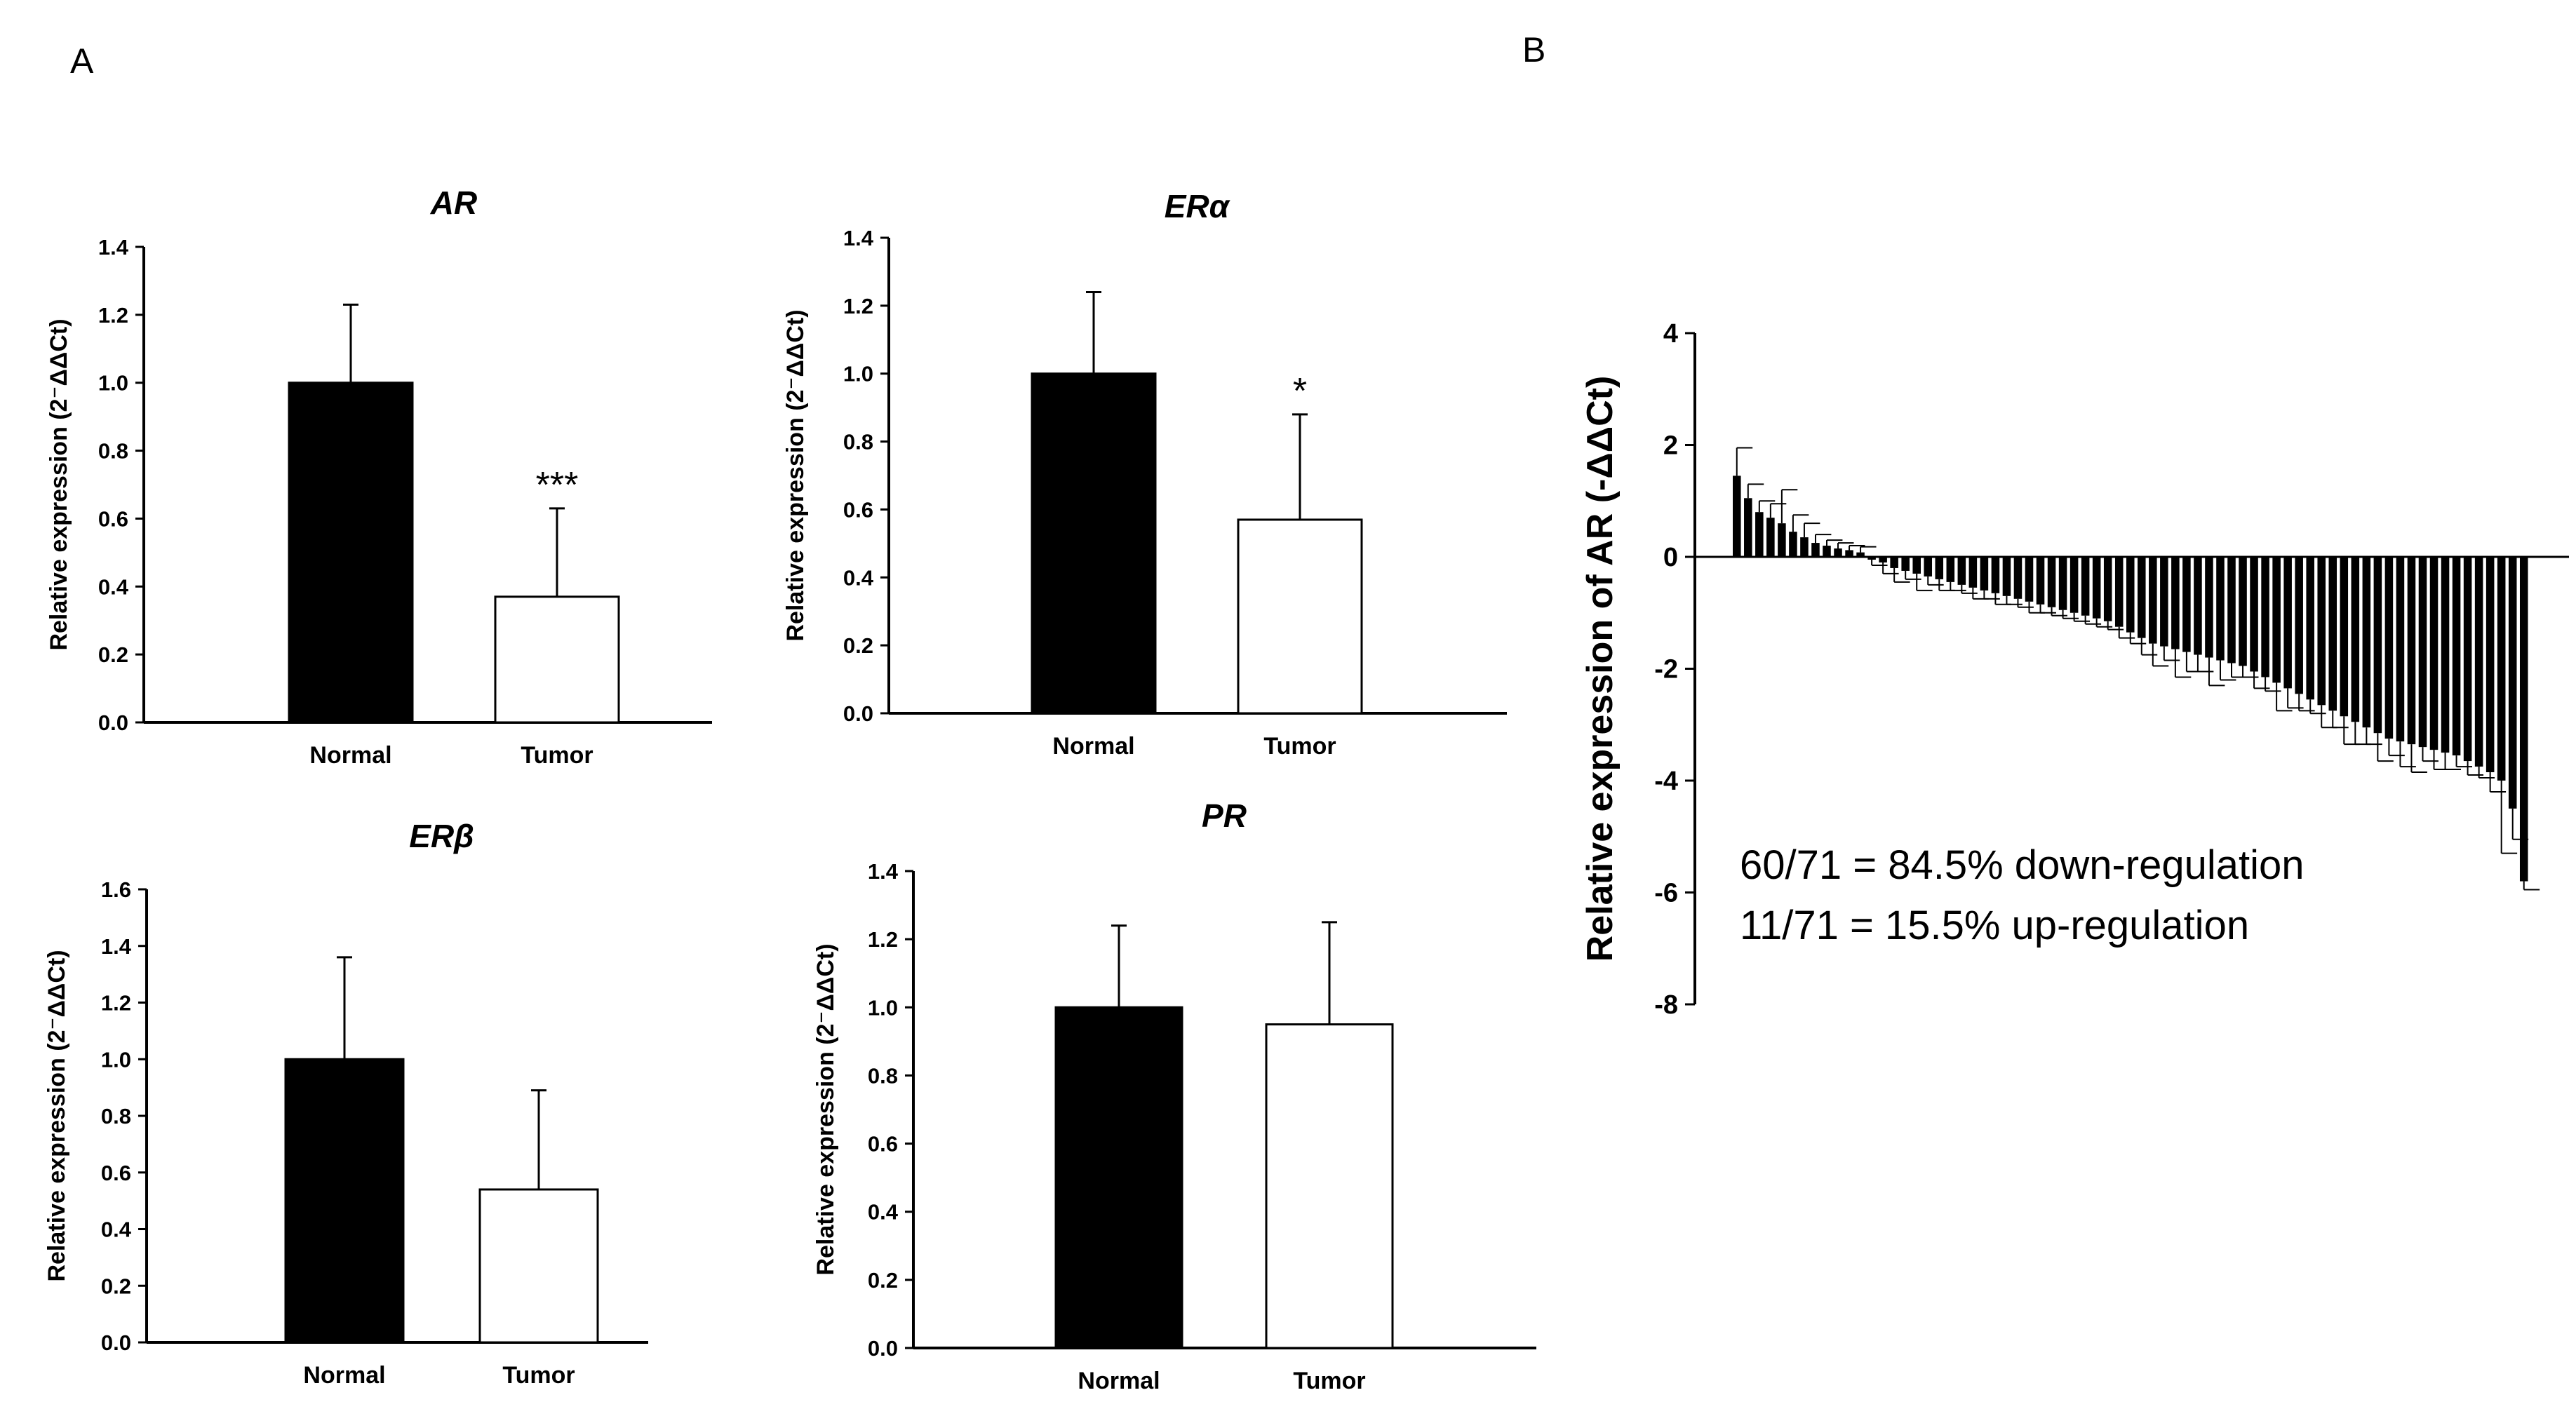  Describe the element at coordinates (442, 836) in the screenshot. I see `chart-title: ERβ` at that location.